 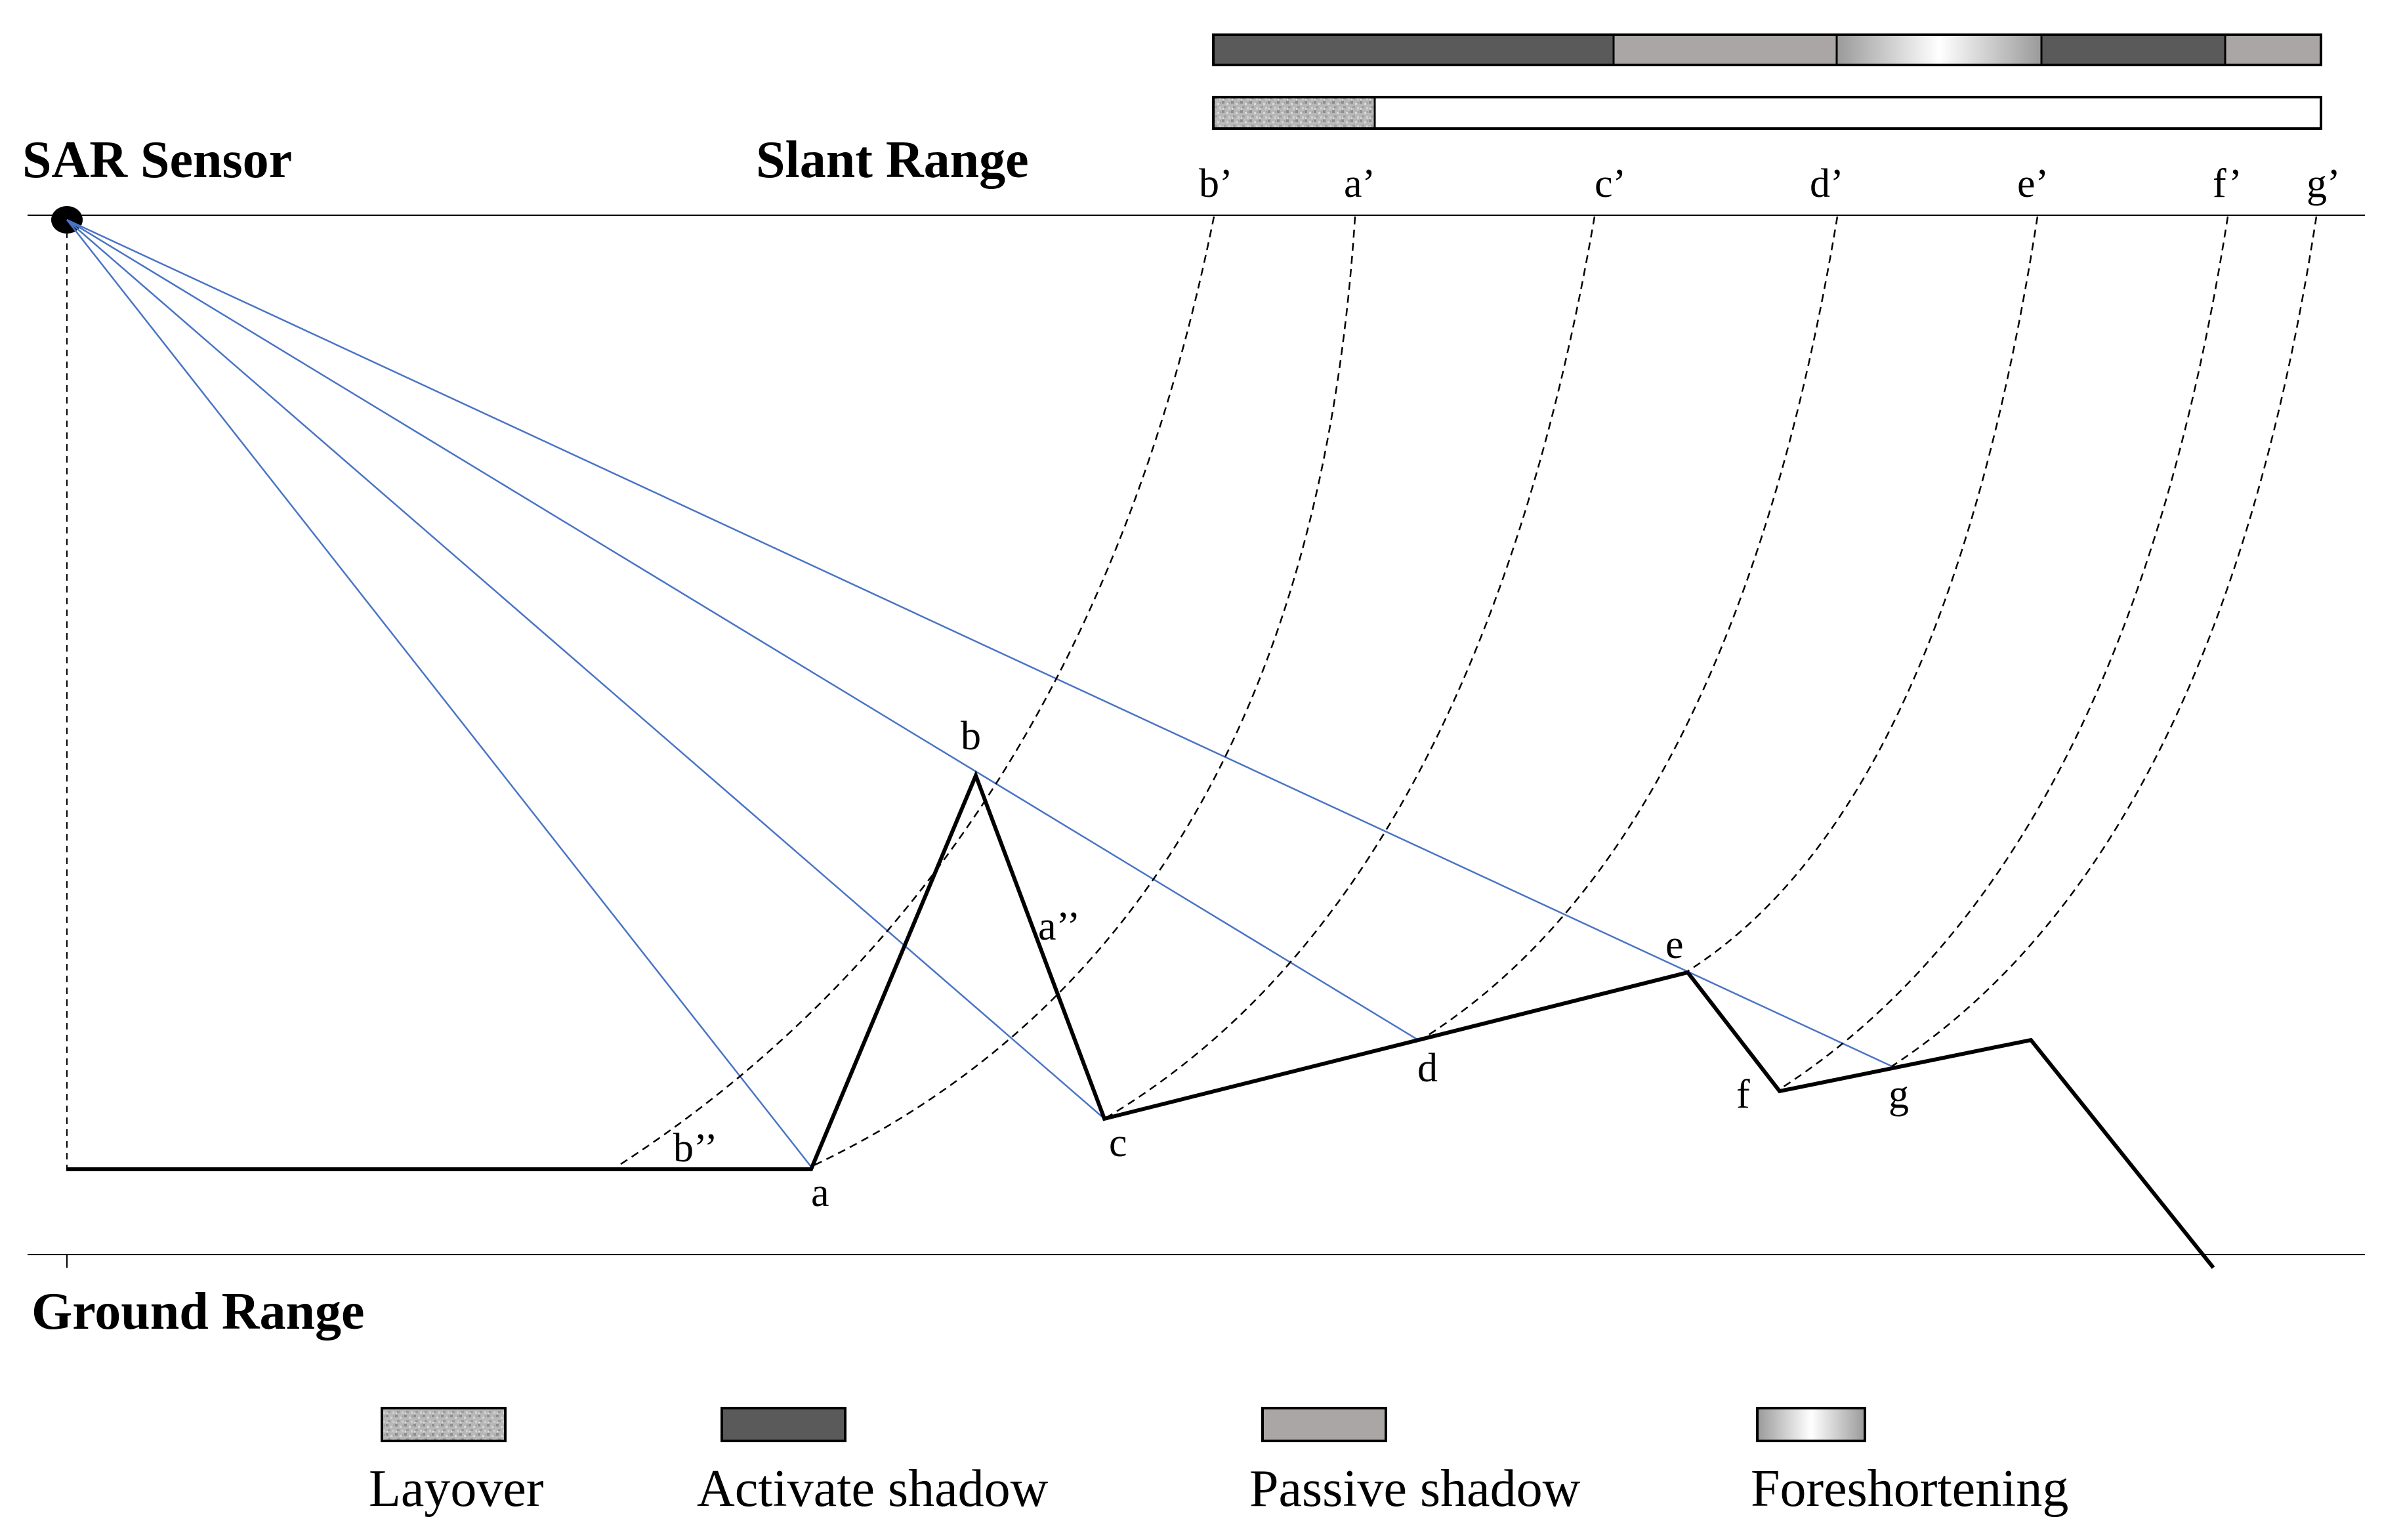 I want to click on legend-swatch-foreshortening, so click(x=1811, y=1424).